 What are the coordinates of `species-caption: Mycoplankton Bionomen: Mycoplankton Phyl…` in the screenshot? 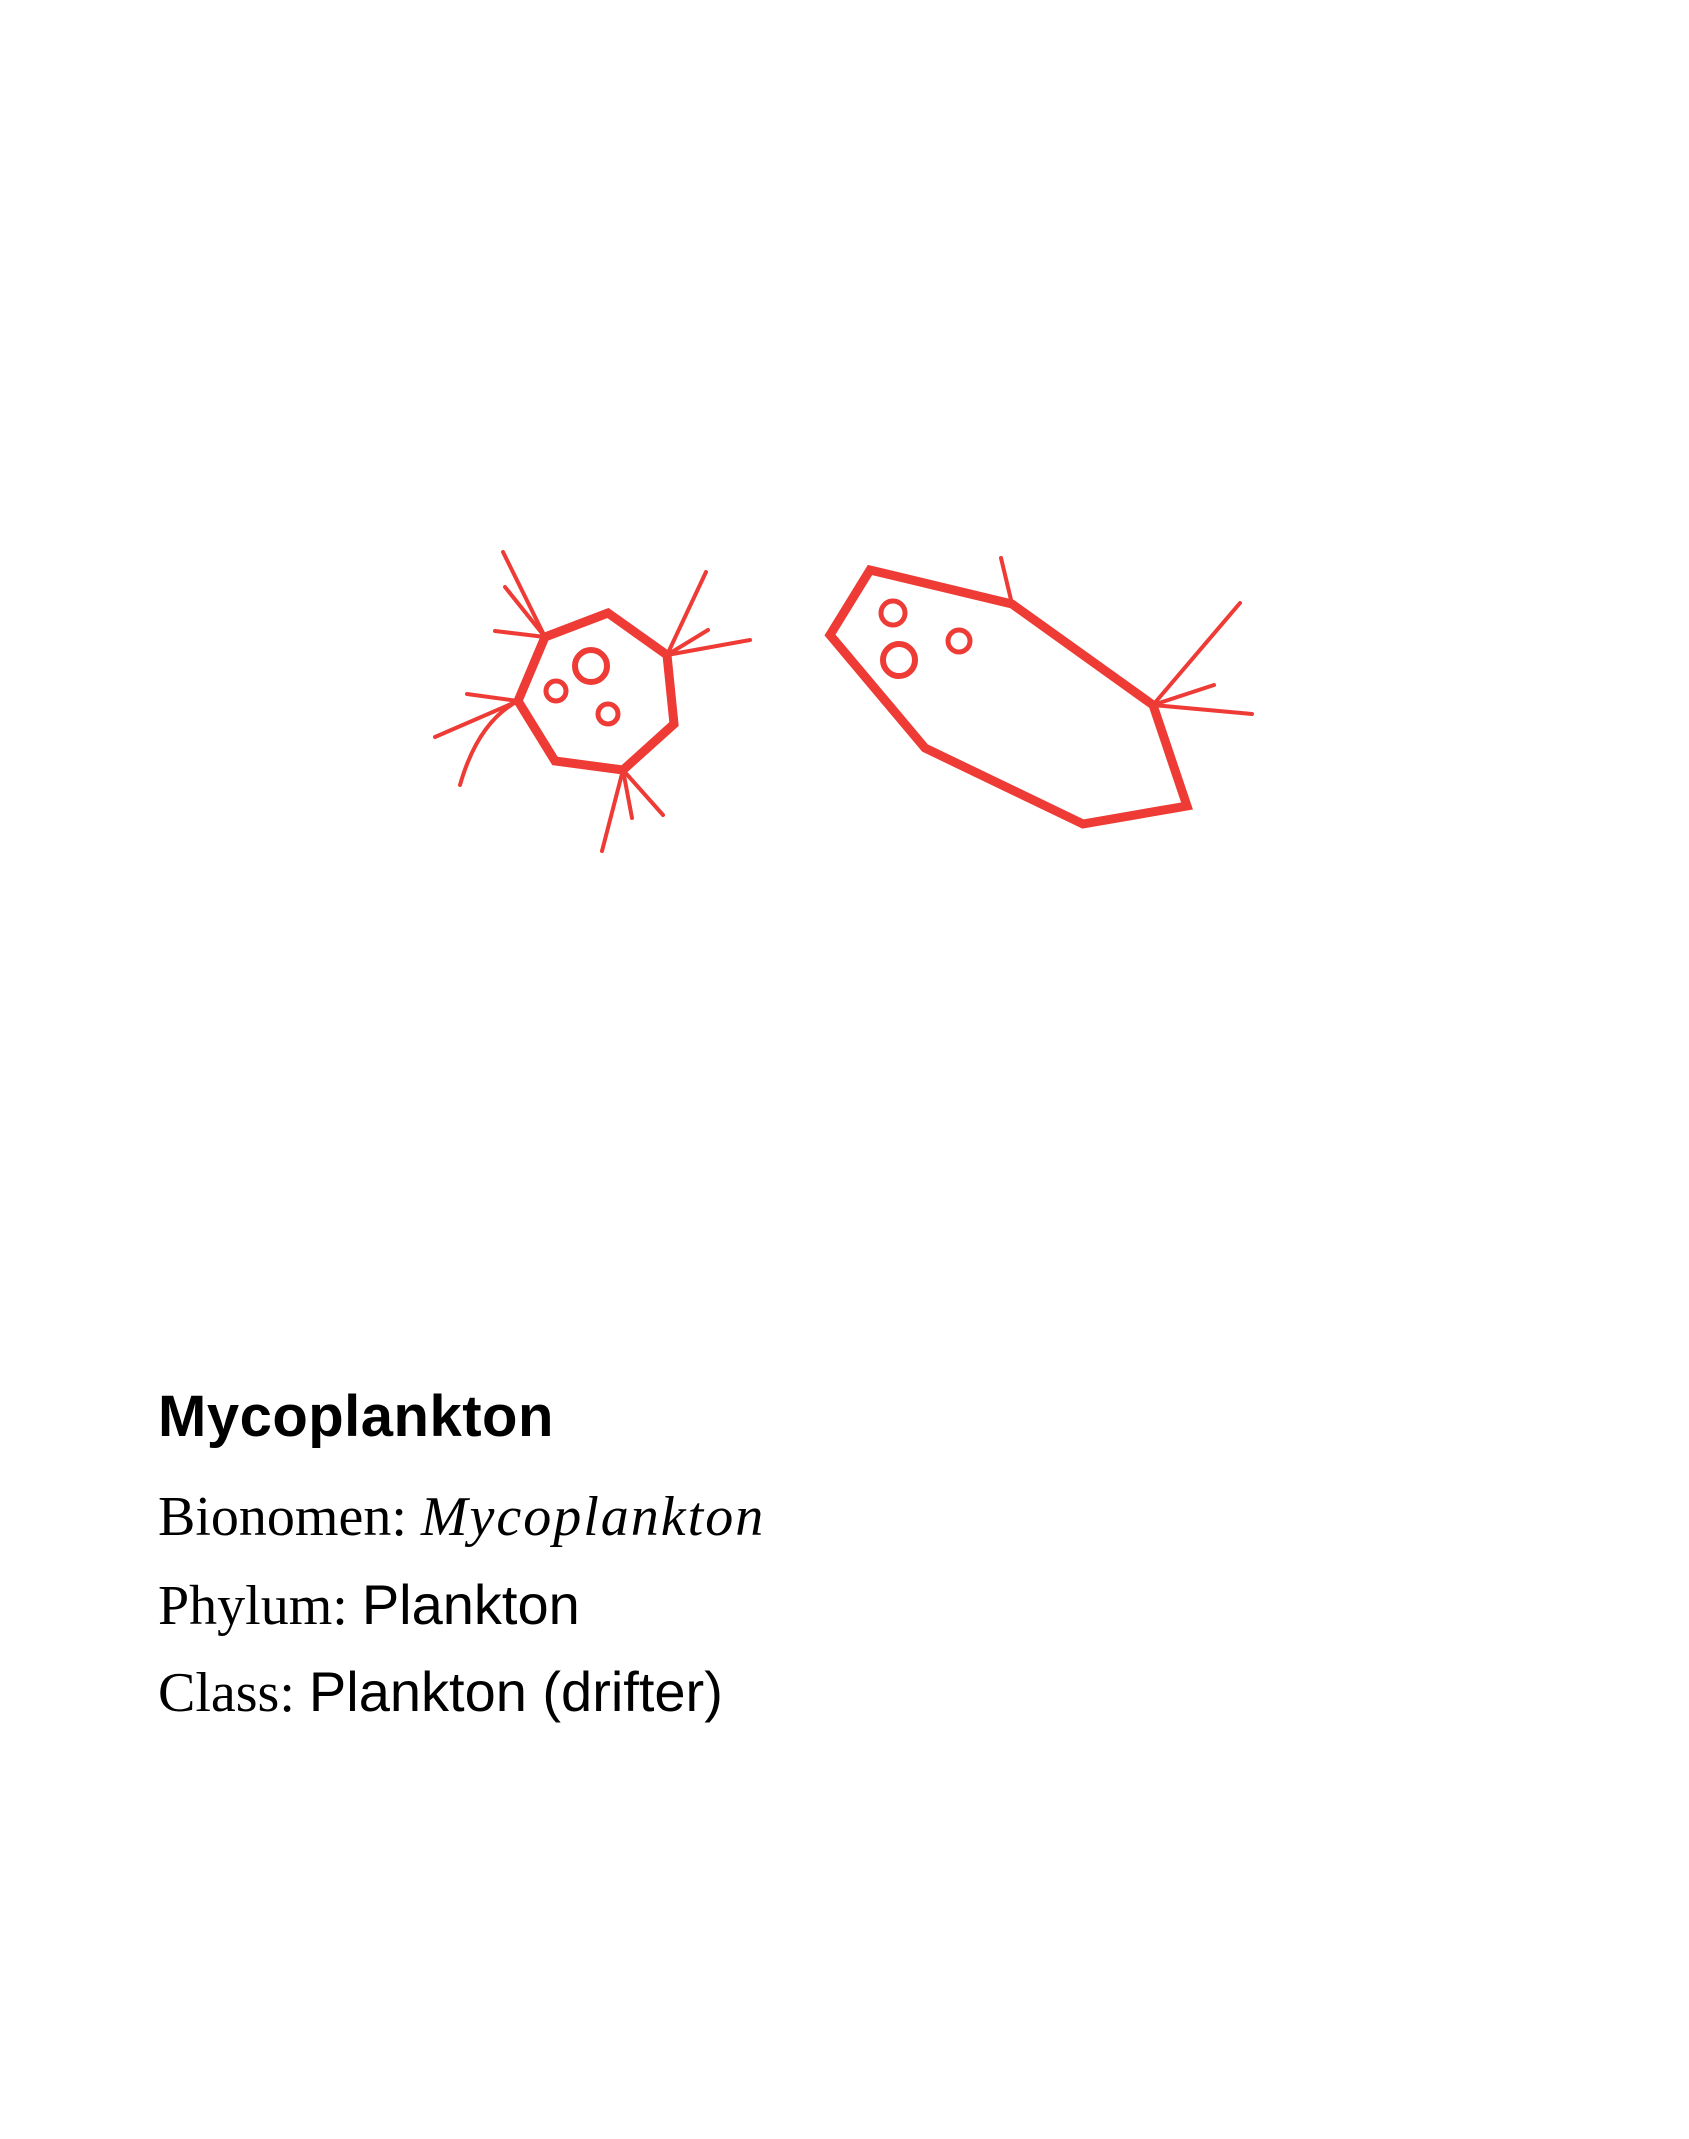 It's located at (858, 1558).